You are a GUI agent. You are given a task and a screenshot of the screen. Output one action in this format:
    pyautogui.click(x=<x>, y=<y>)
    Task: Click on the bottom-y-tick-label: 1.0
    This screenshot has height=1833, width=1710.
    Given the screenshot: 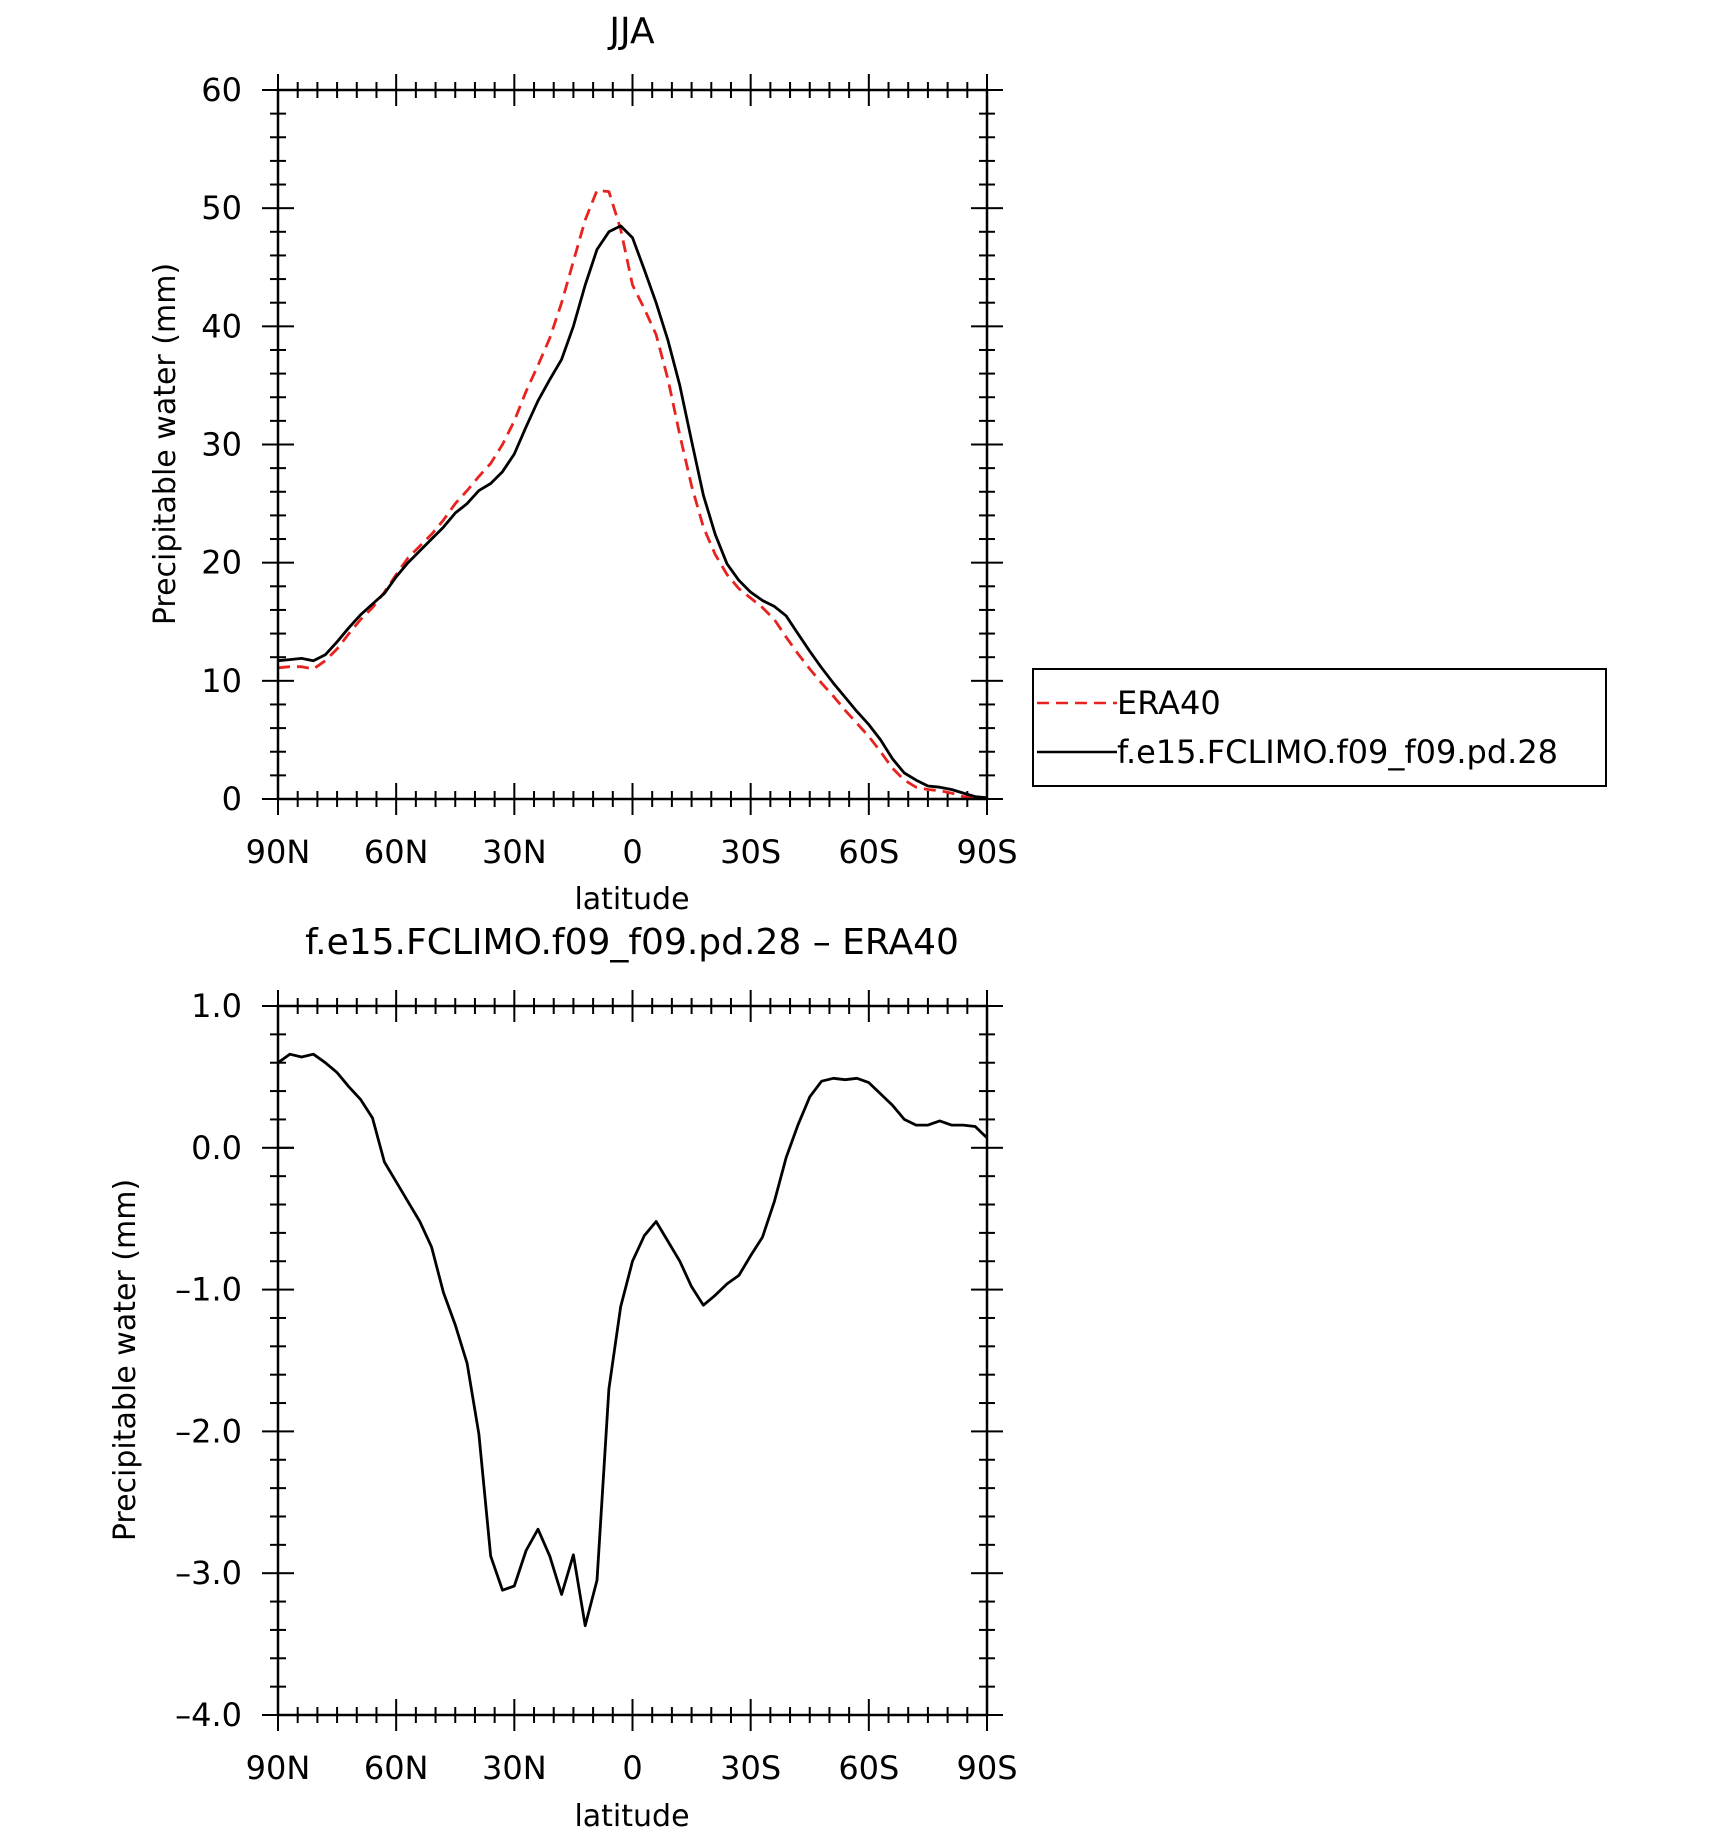 What is the action you would take?
    pyautogui.click(x=216, y=1006)
    